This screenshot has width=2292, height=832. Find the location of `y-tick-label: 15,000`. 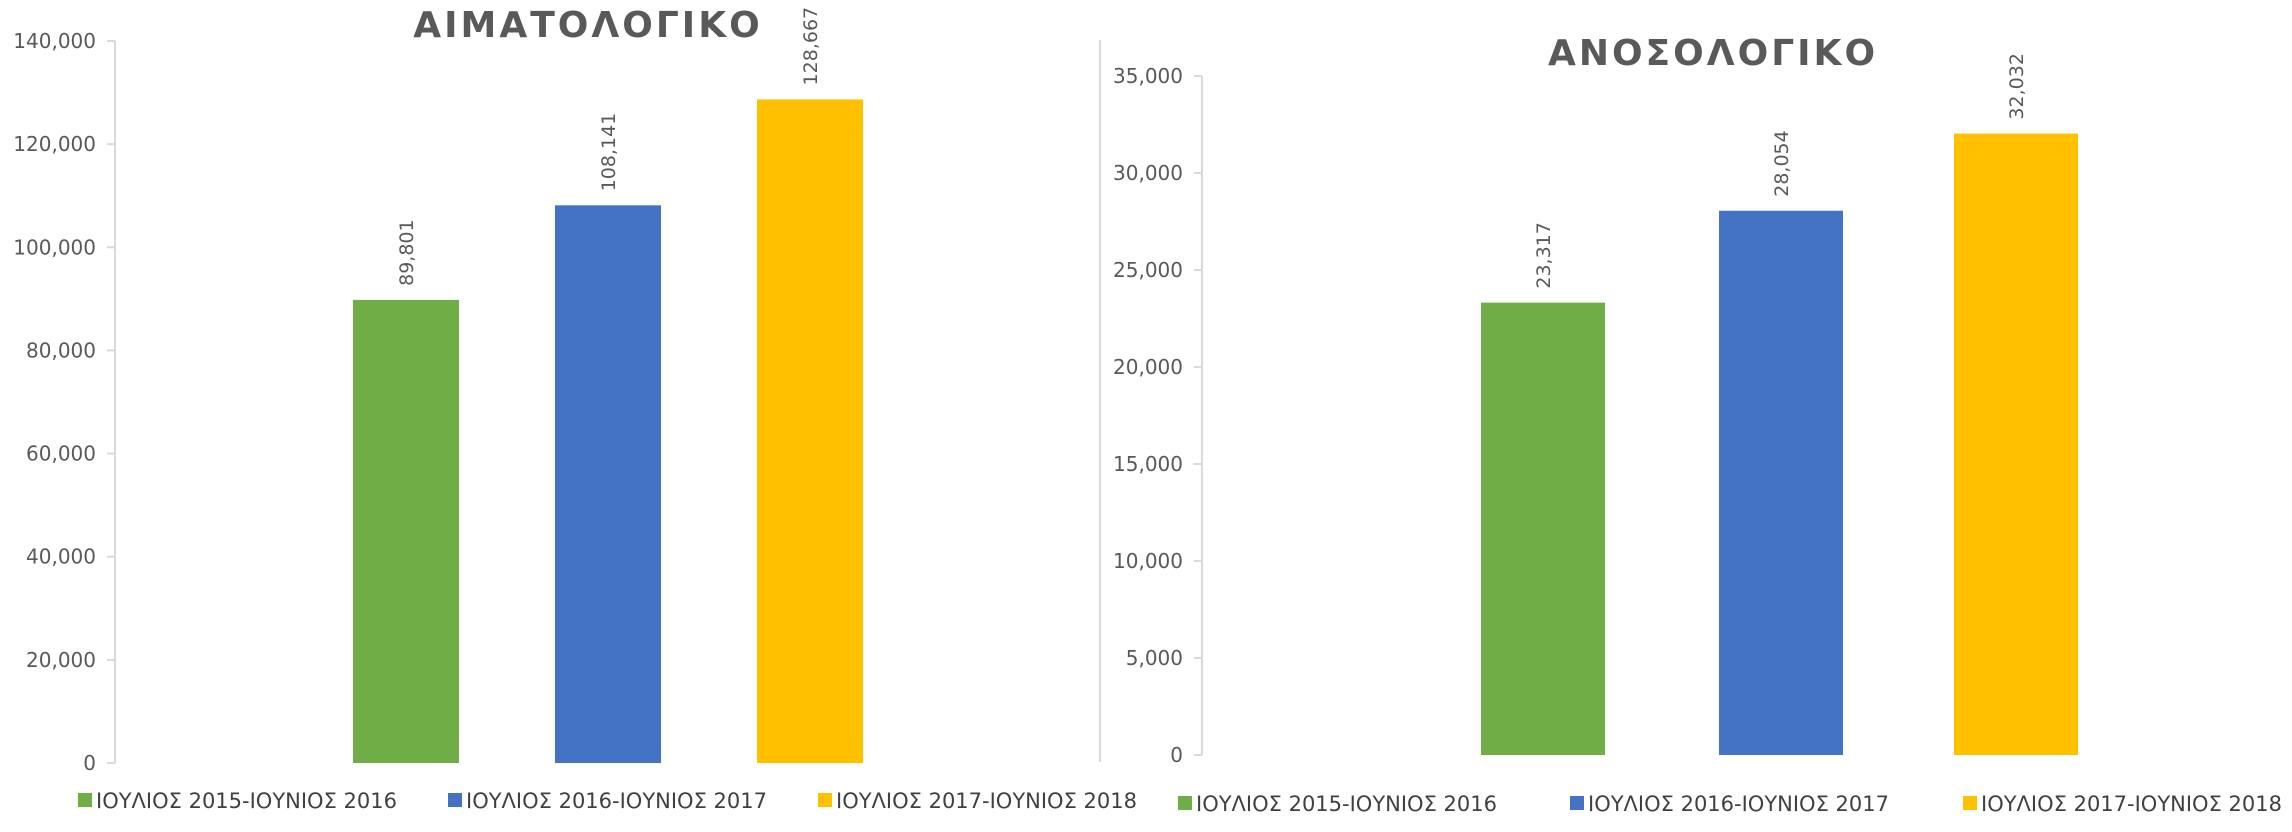

y-tick-label: 15,000 is located at coordinates (1148, 464).